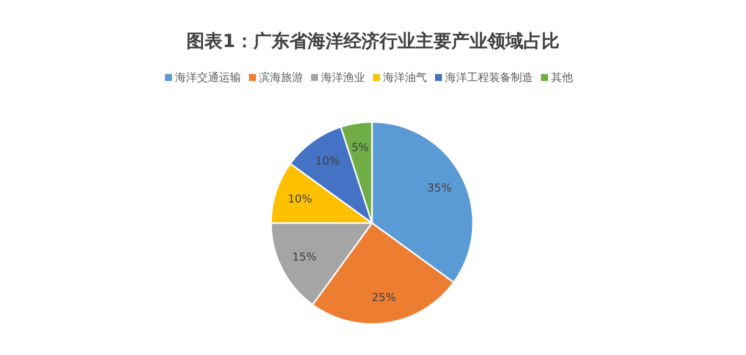 This screenshot has height=355, width=746. I want to click on legend-label: 海洋渔业, so click(343, 77).